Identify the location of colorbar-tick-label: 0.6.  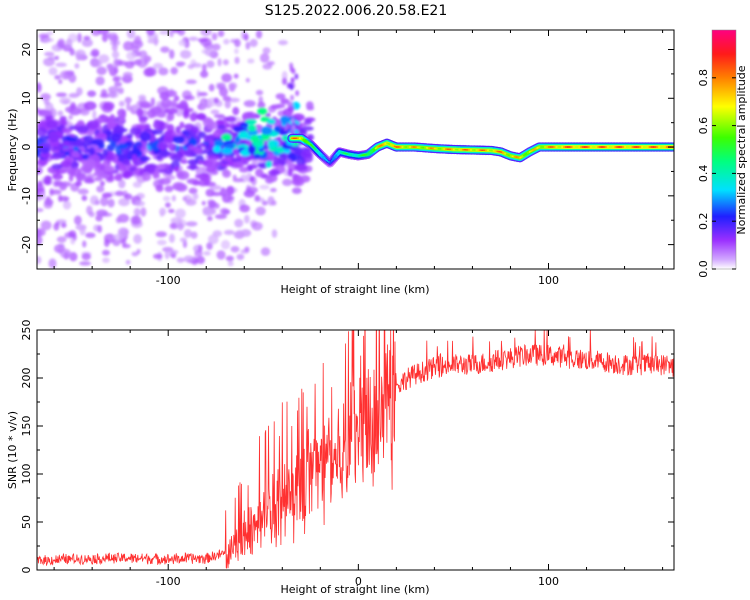
(703, 126).